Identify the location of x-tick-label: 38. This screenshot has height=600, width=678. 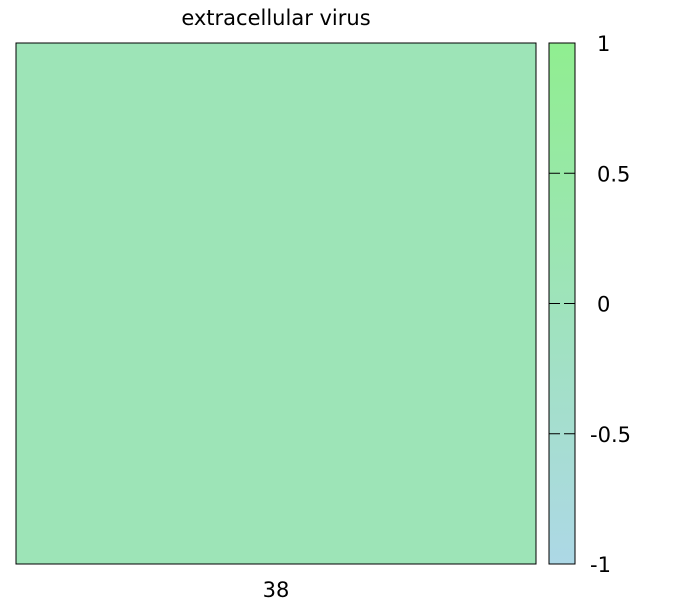
(276, 589).